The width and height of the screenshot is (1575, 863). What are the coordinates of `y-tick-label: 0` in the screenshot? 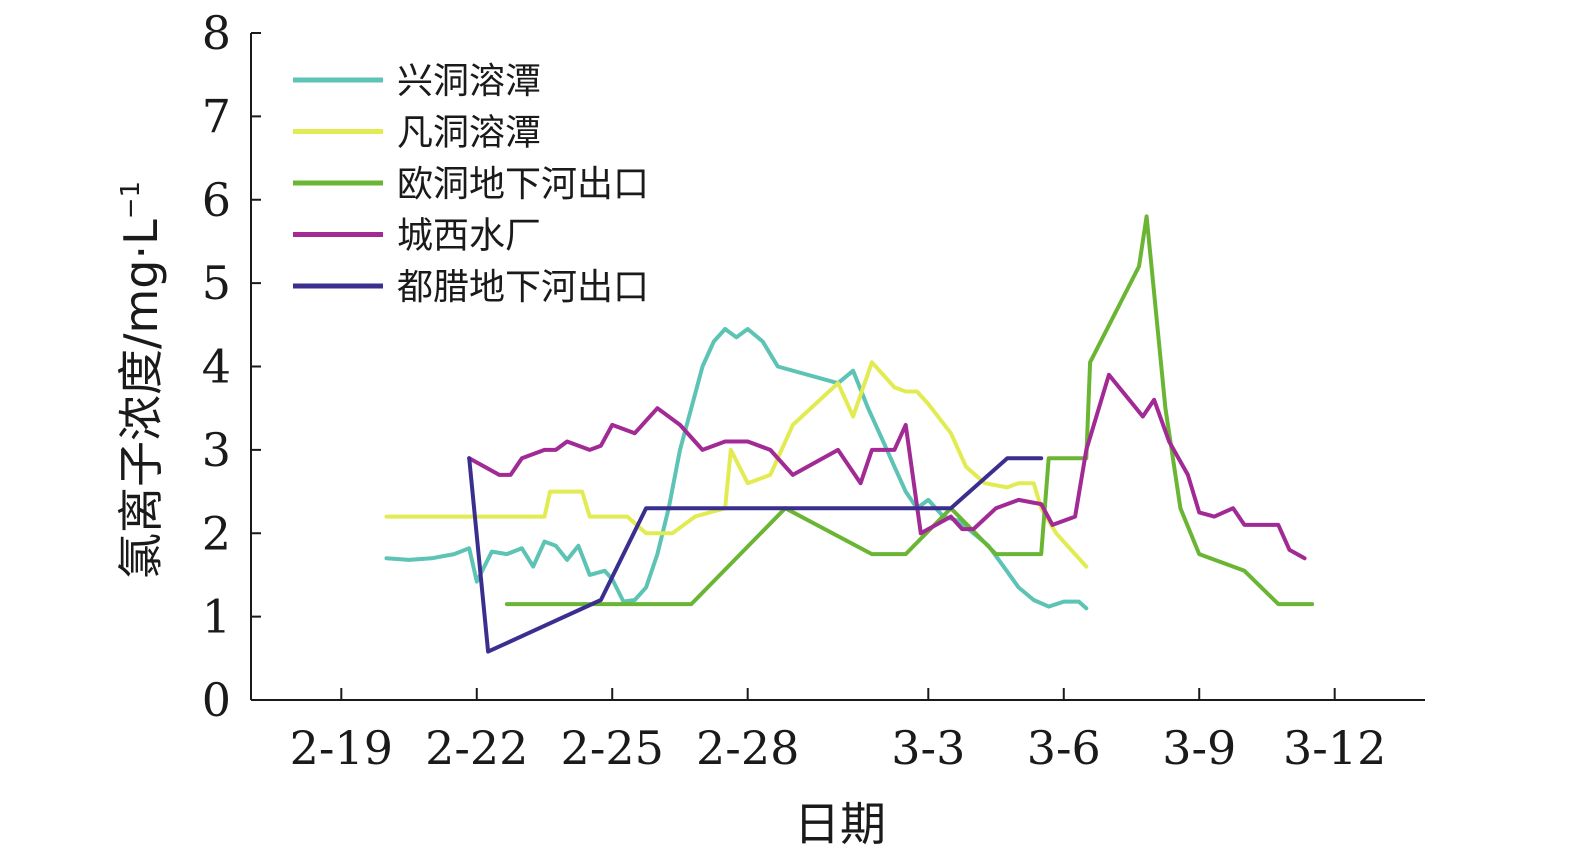 It's located at (216, 700).